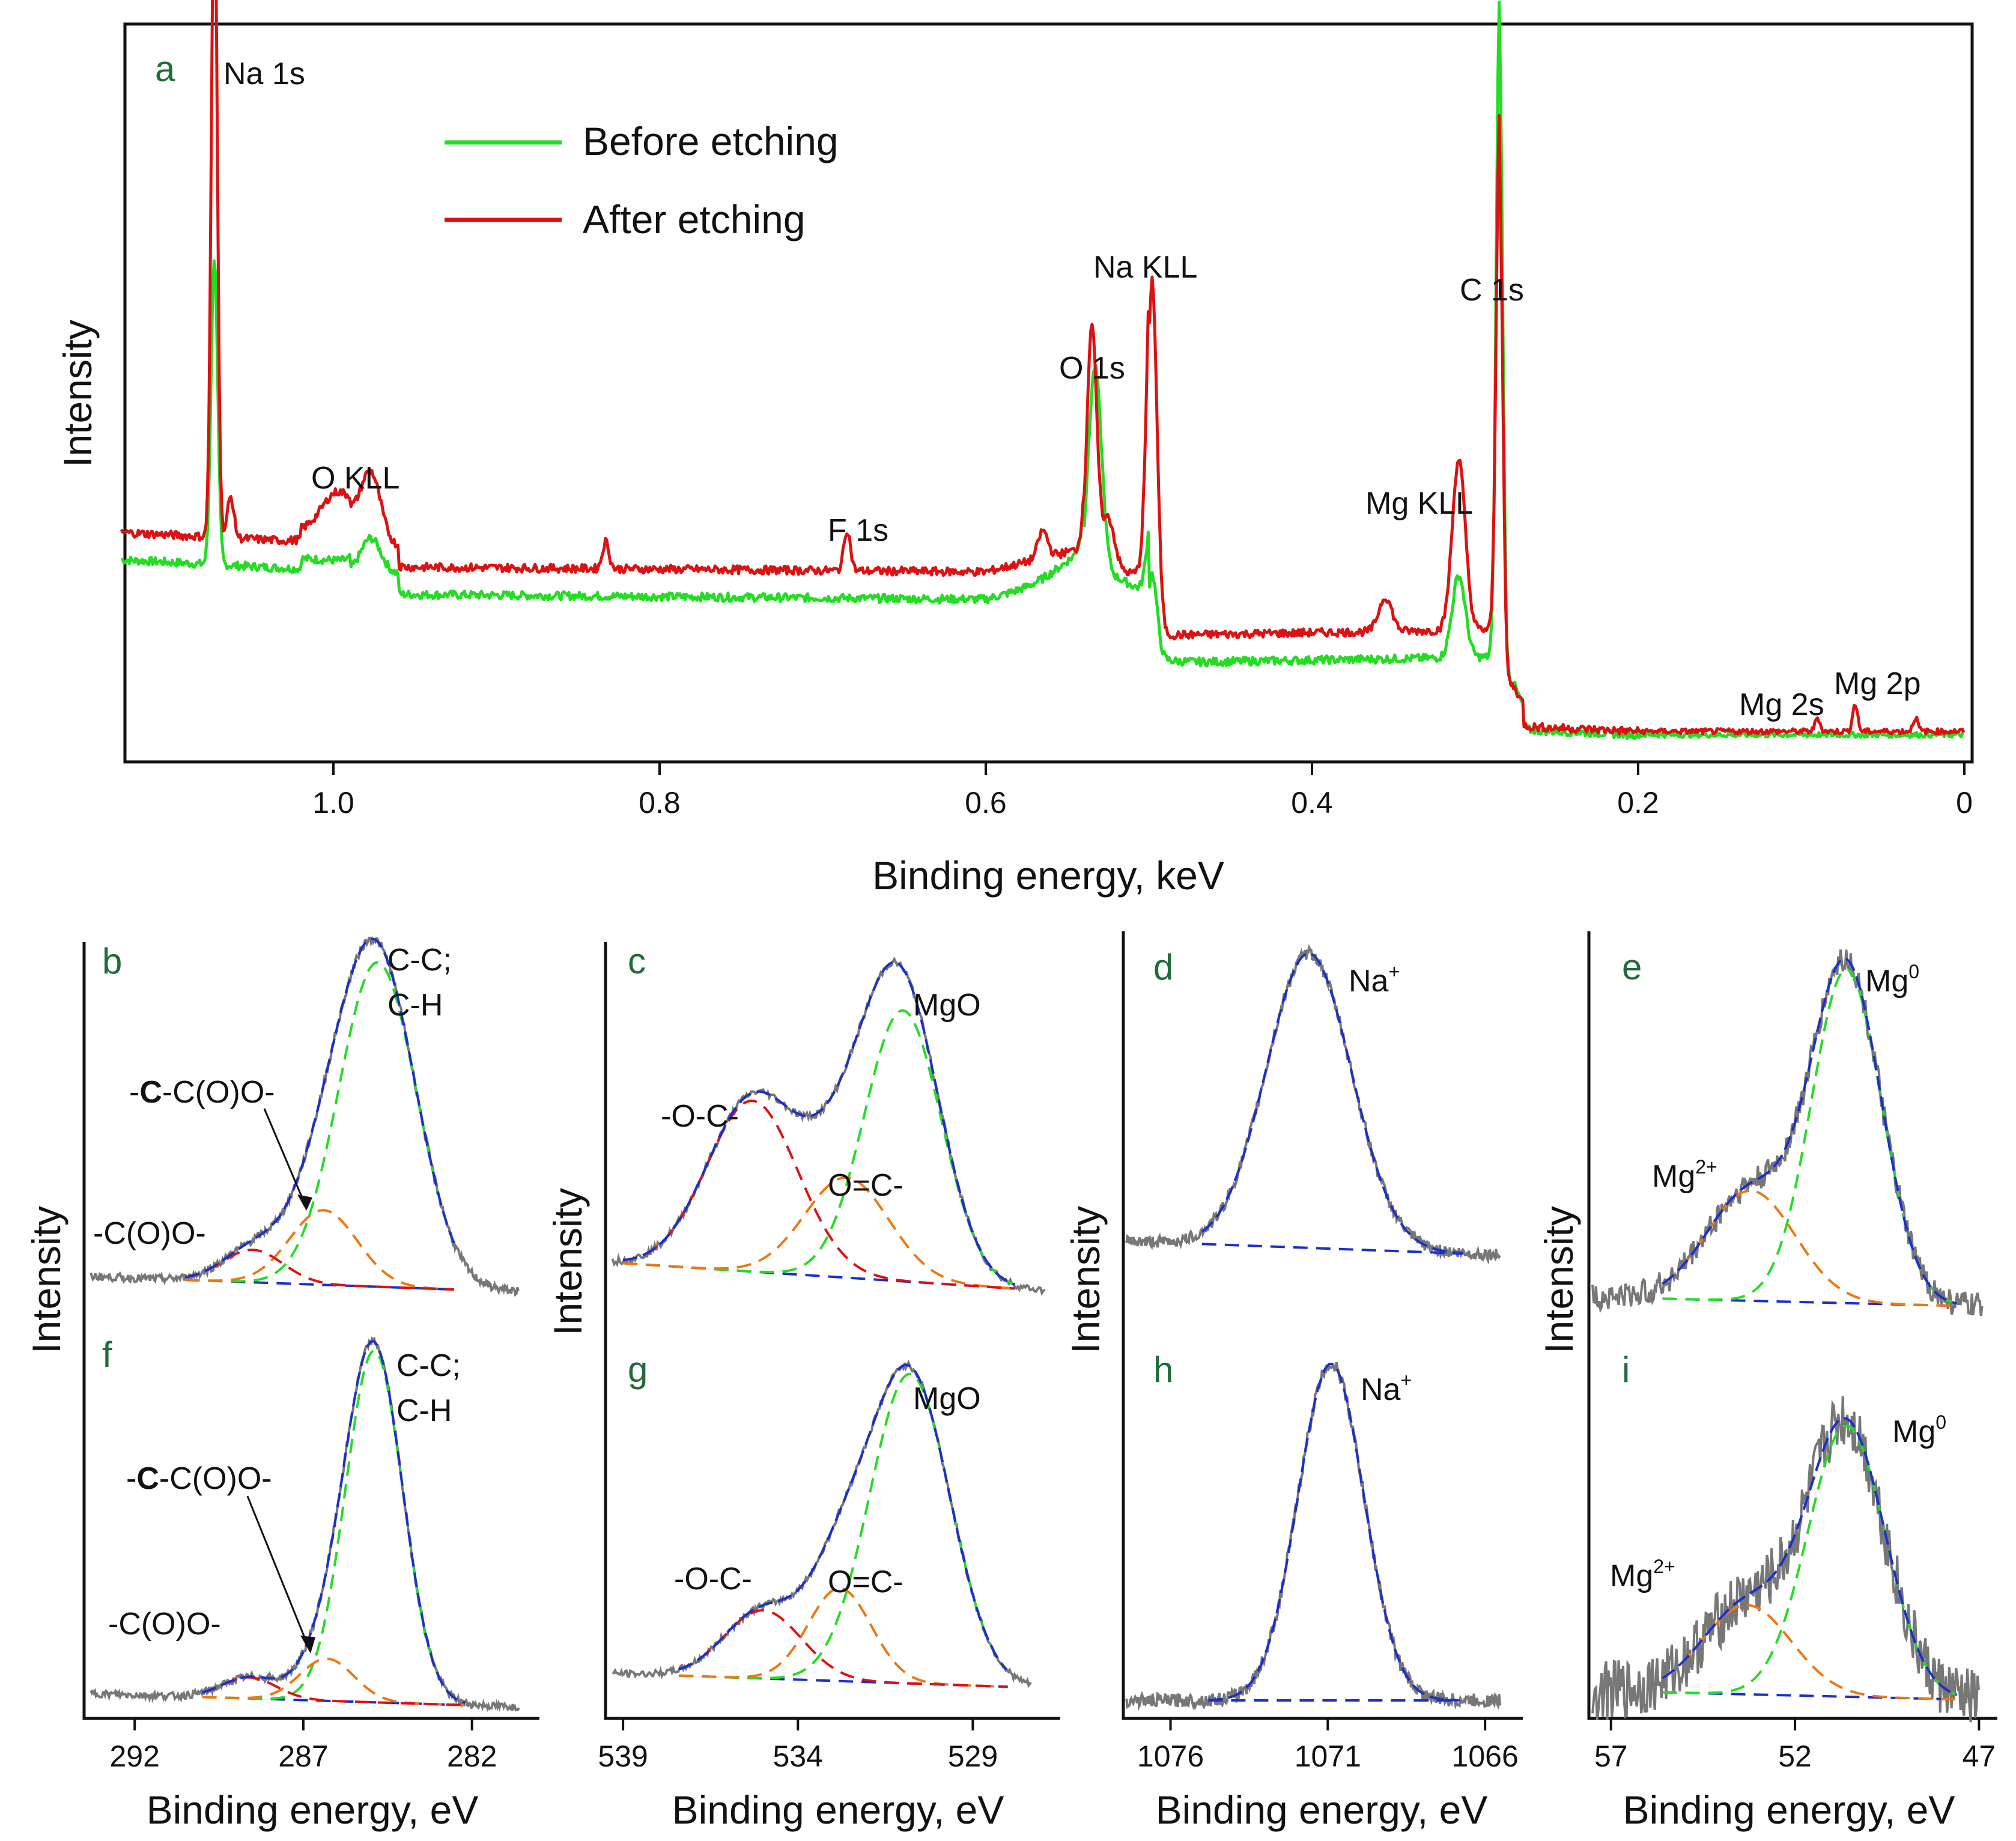  I want to click on peak-label-na-1s: Na 1s, so click(264, 73).